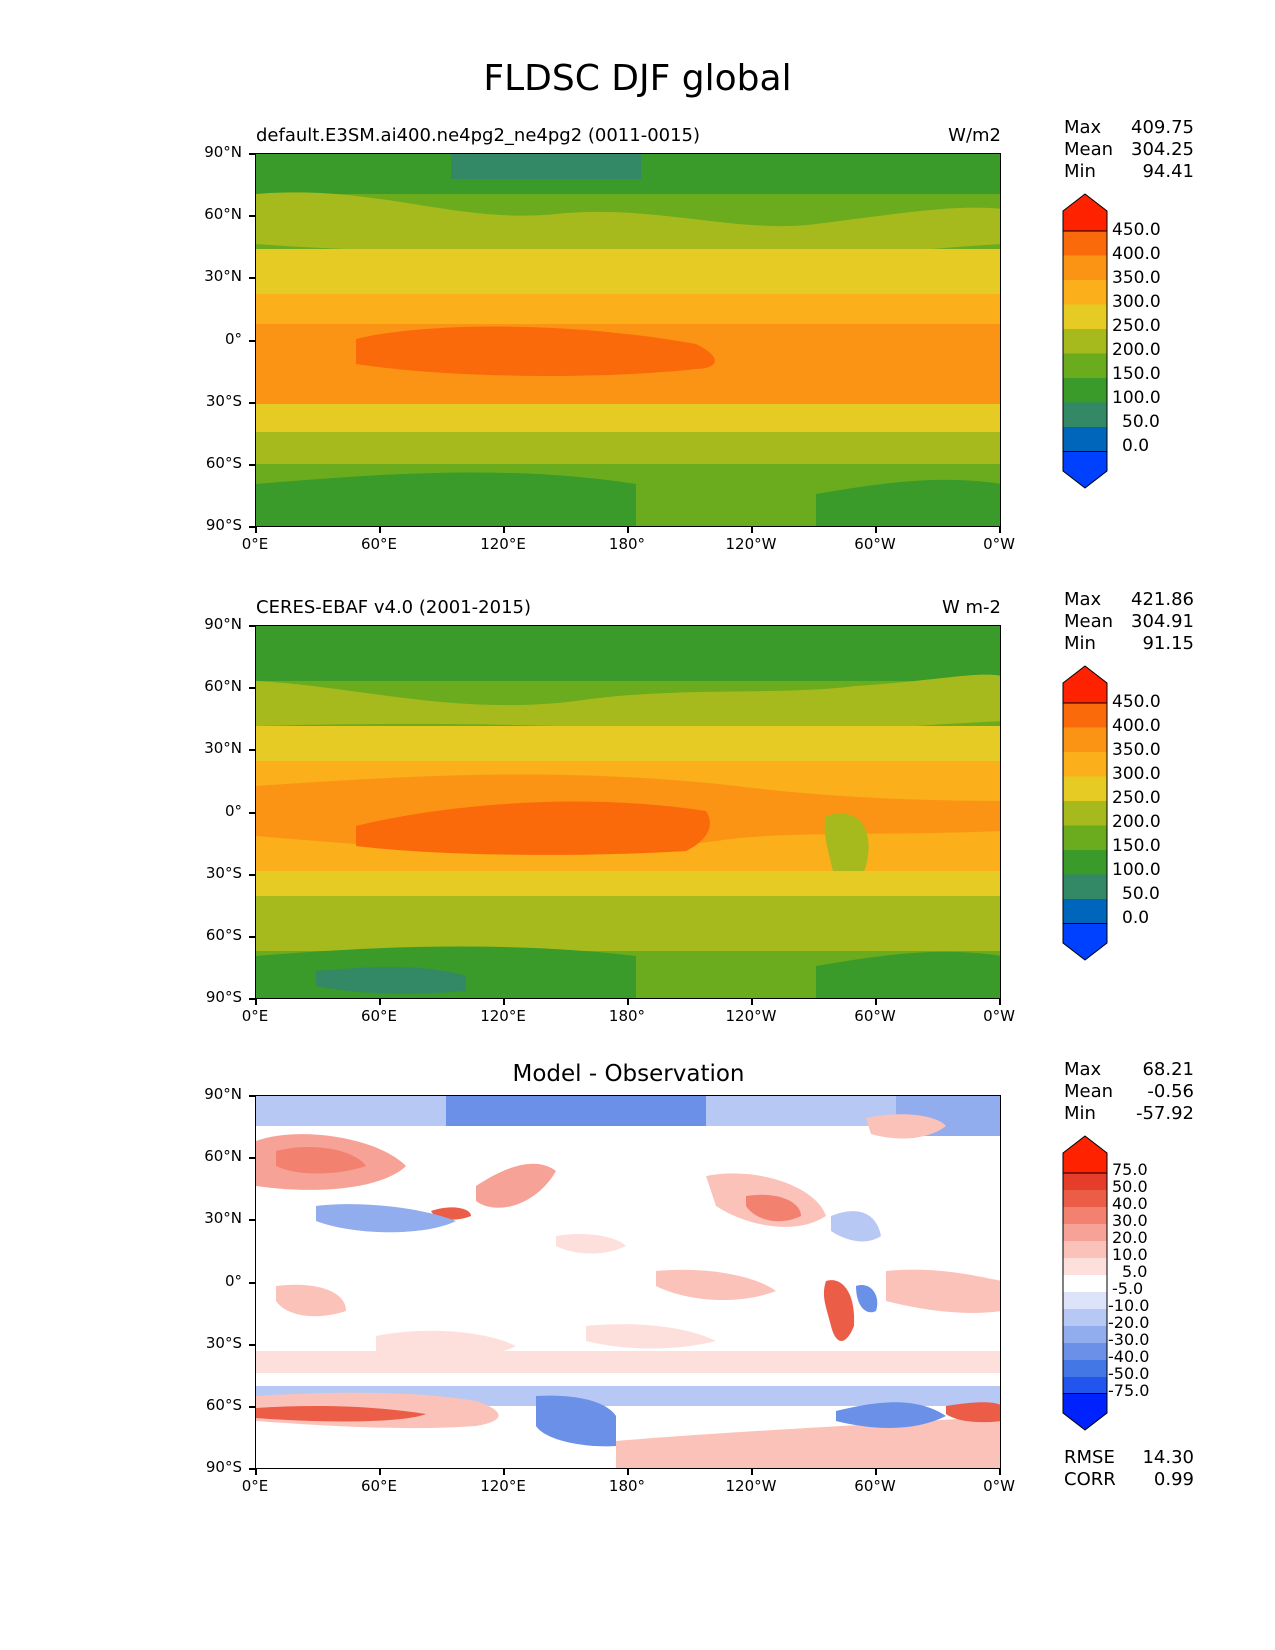  I want to click on obs-title: CERES-EBAF v4.0 (2001-2015), so click(394, 607).